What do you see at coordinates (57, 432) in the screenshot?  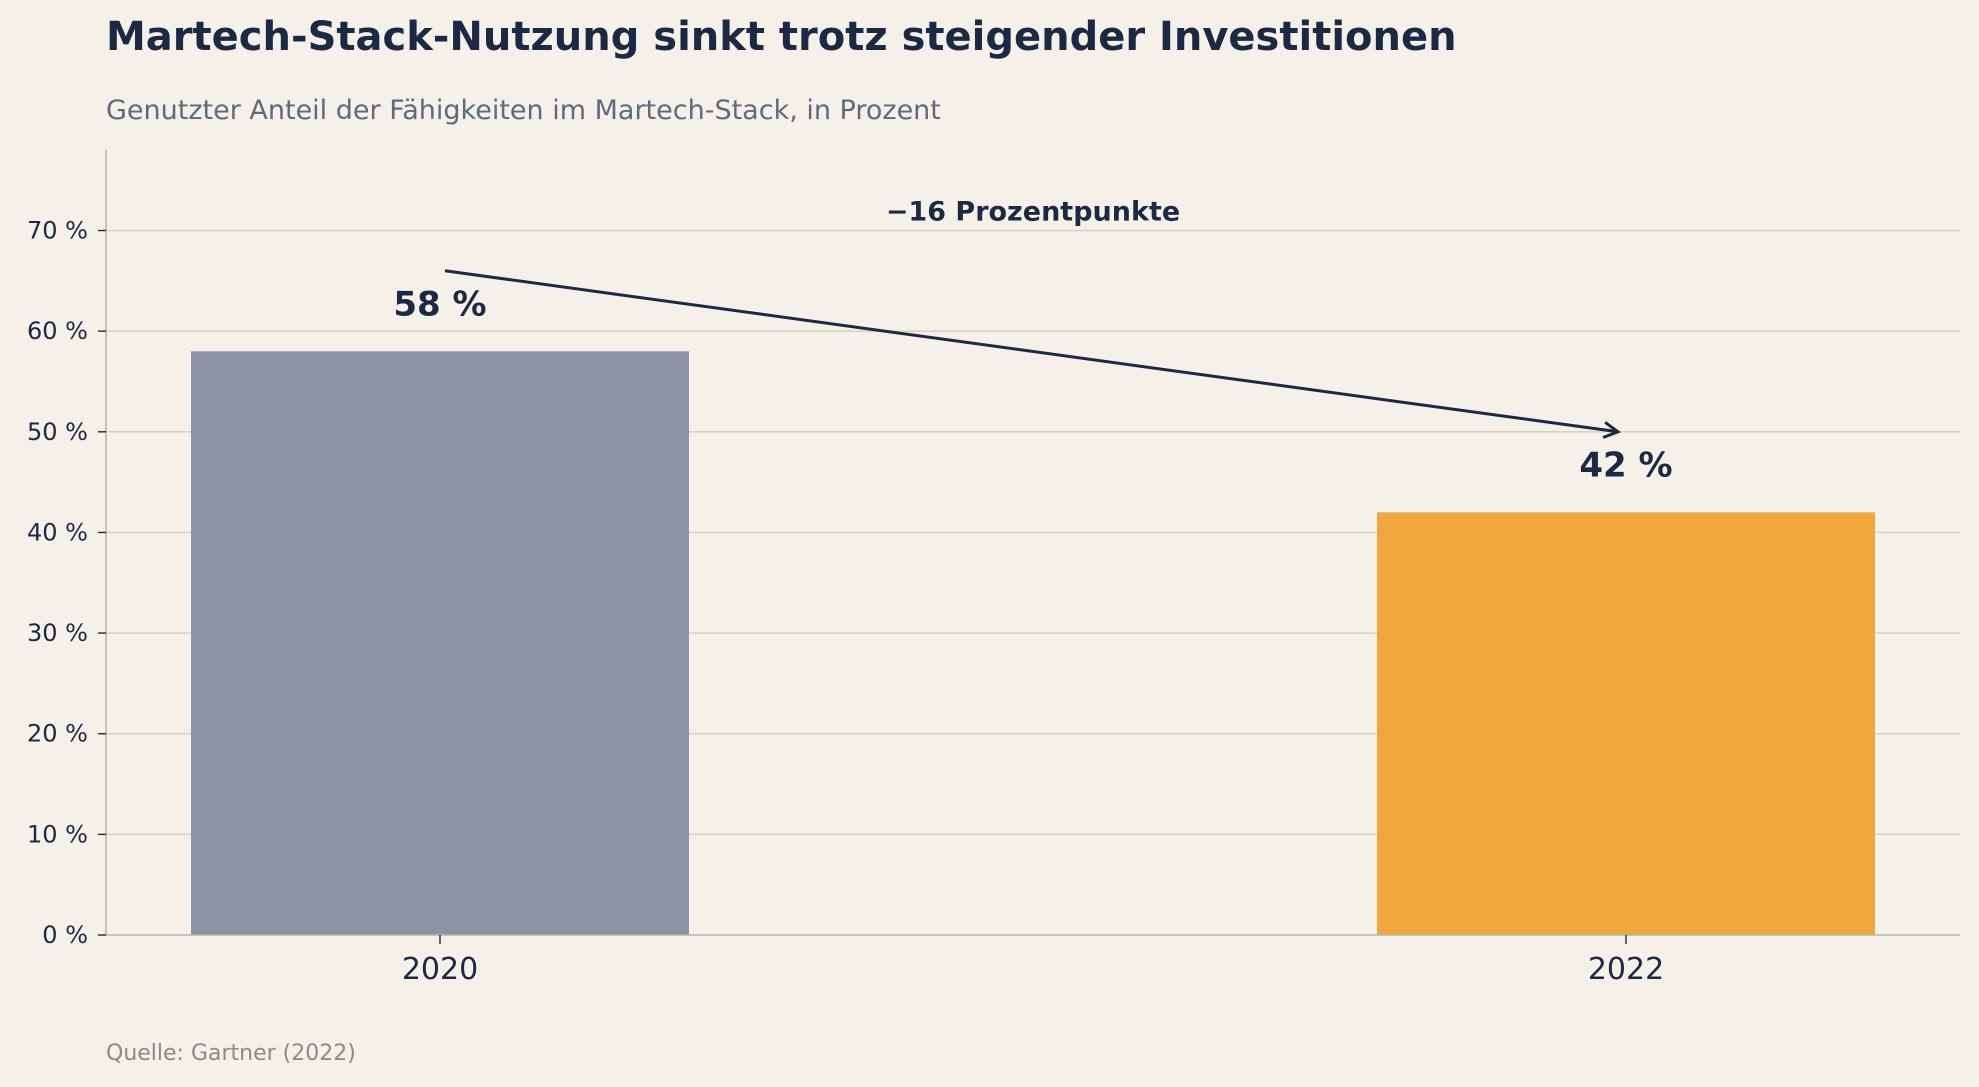 I see `y-tick-label-50: 50 %` at bounding box center [57, 432].